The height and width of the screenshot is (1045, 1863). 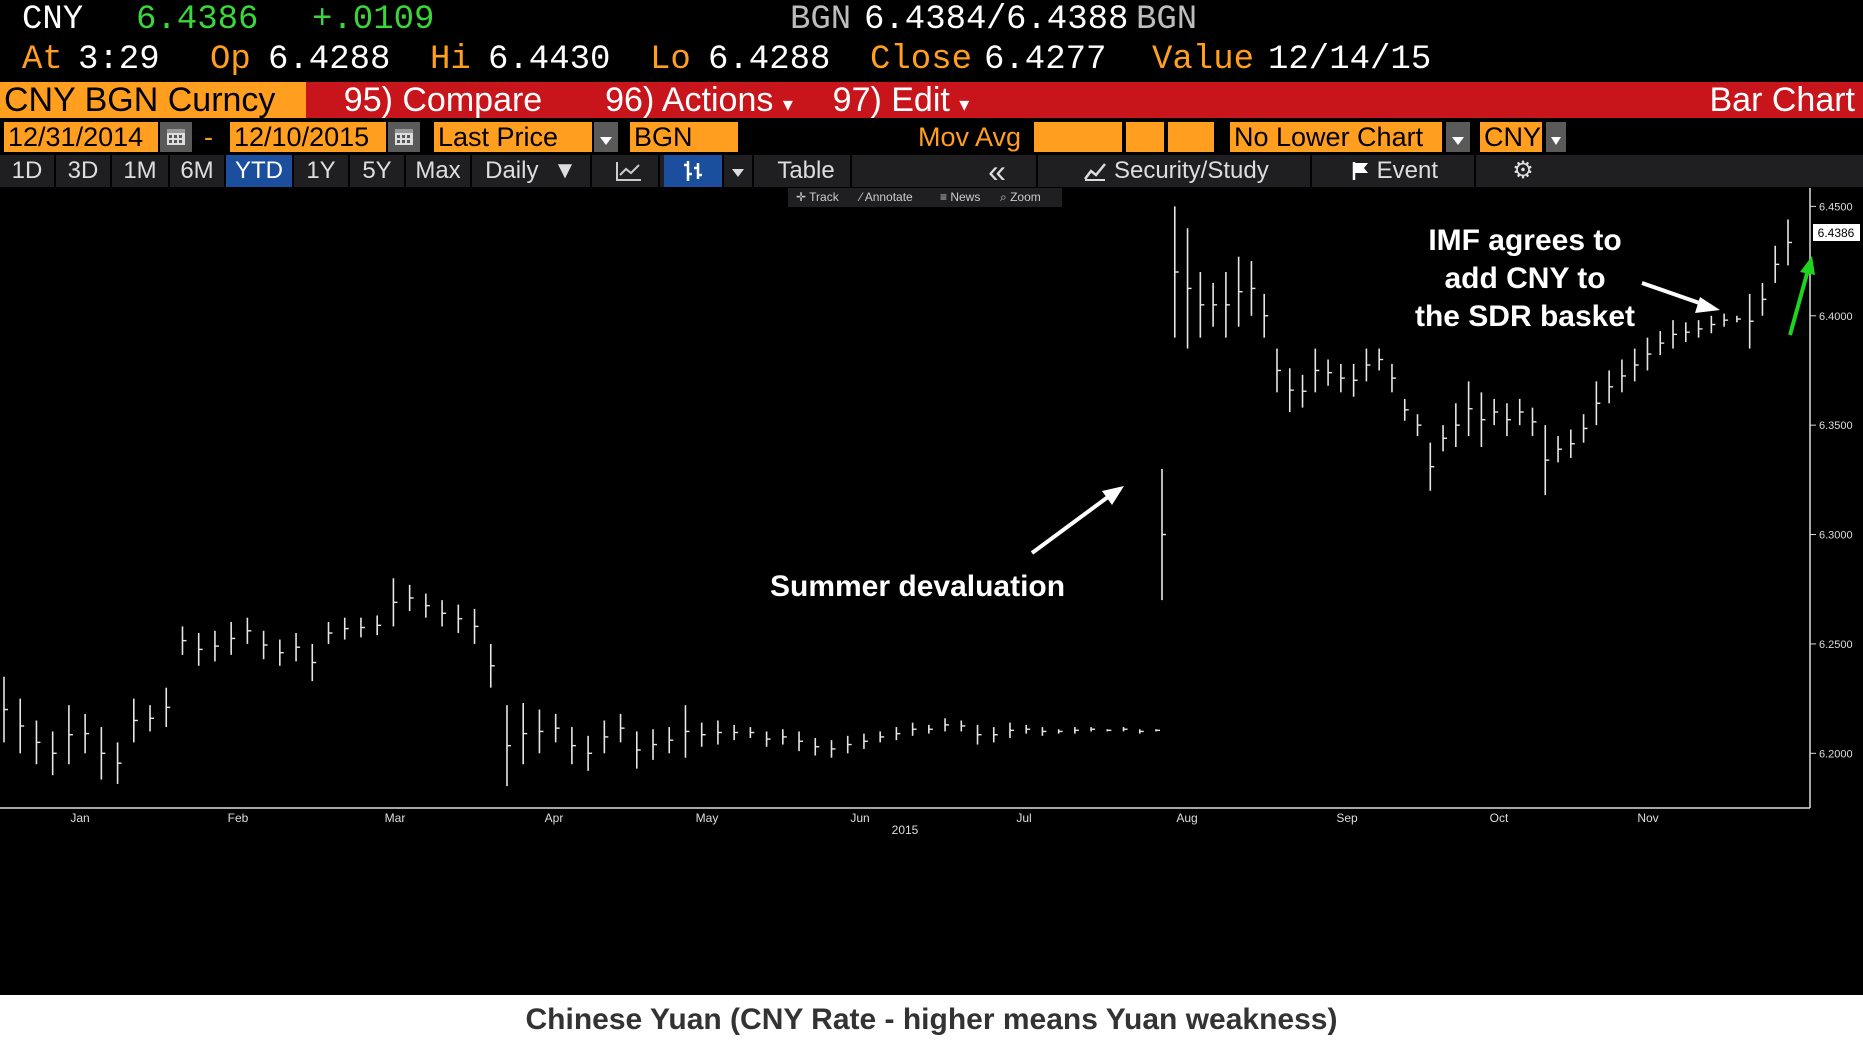 I want to click on edit-button: 97) Edit ▾, so click(x=901, y=100).